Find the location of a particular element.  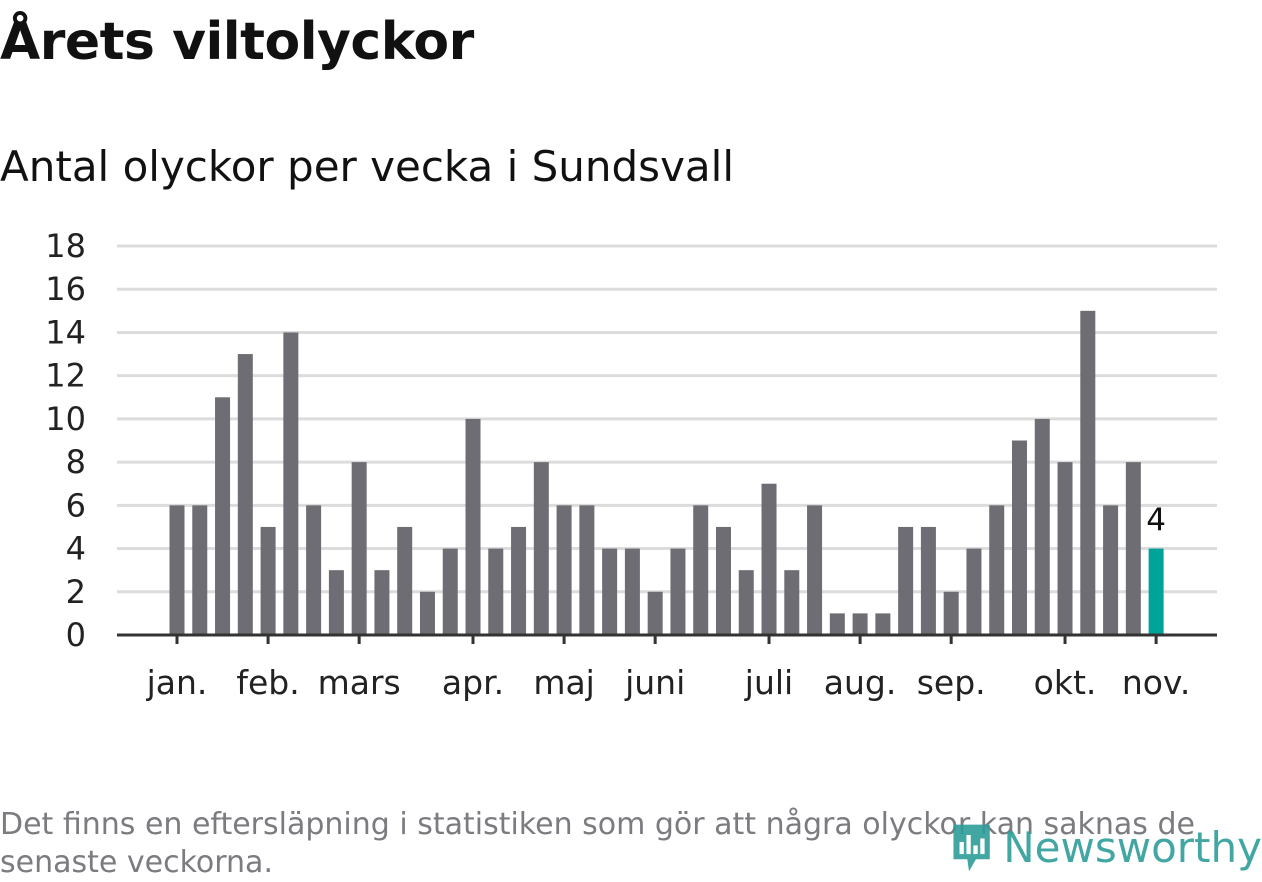

y-tick-label: 2 is located at coordinates (76, 592).